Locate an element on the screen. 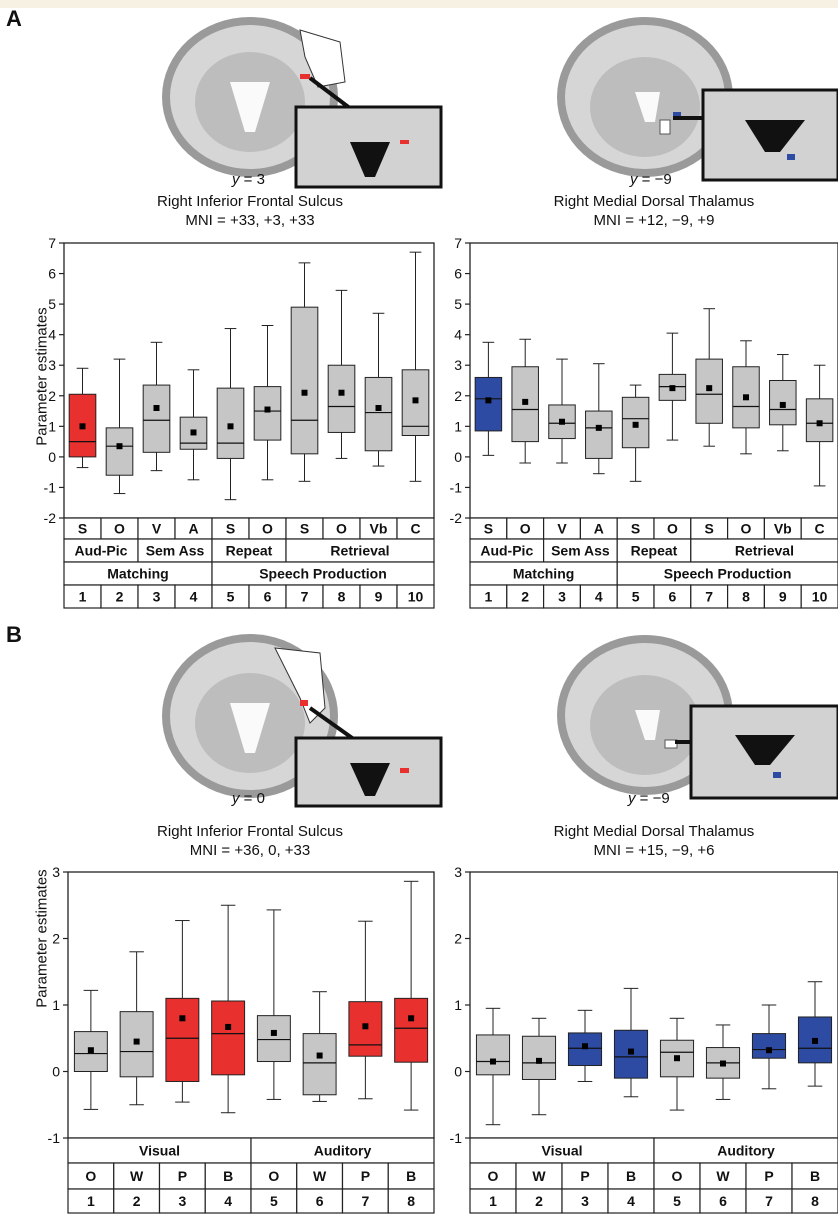 The width and height of the screenshot is (838, 1222). table-cell-label: B is located at coordinates (411, 1176).